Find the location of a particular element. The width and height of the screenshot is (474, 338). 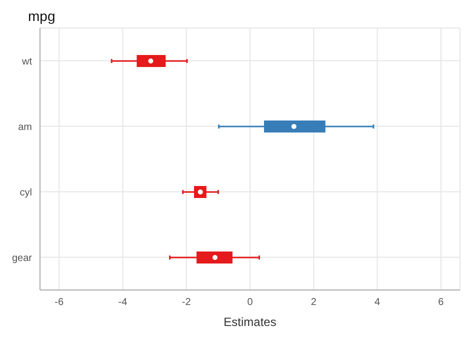

y-tick-label: am is located at coordinates (25, 127).